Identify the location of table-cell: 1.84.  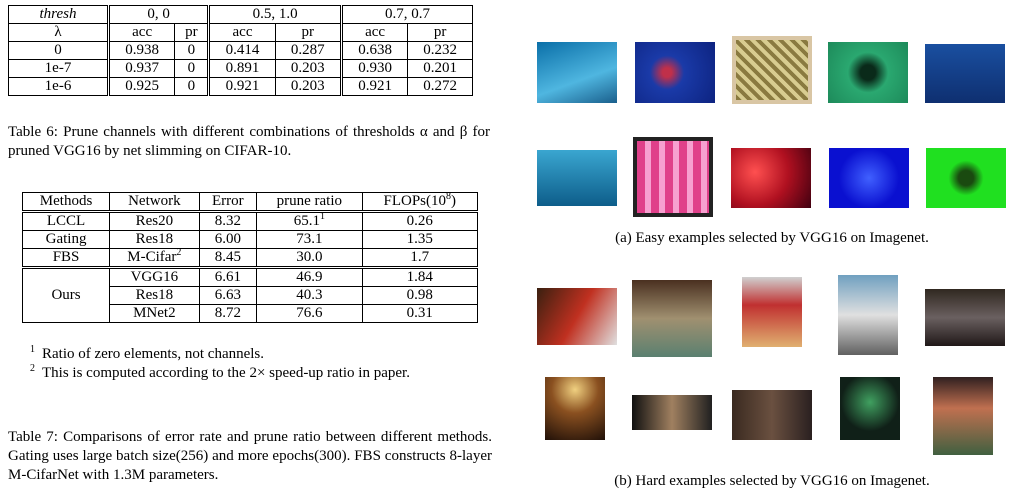
(419, 277).